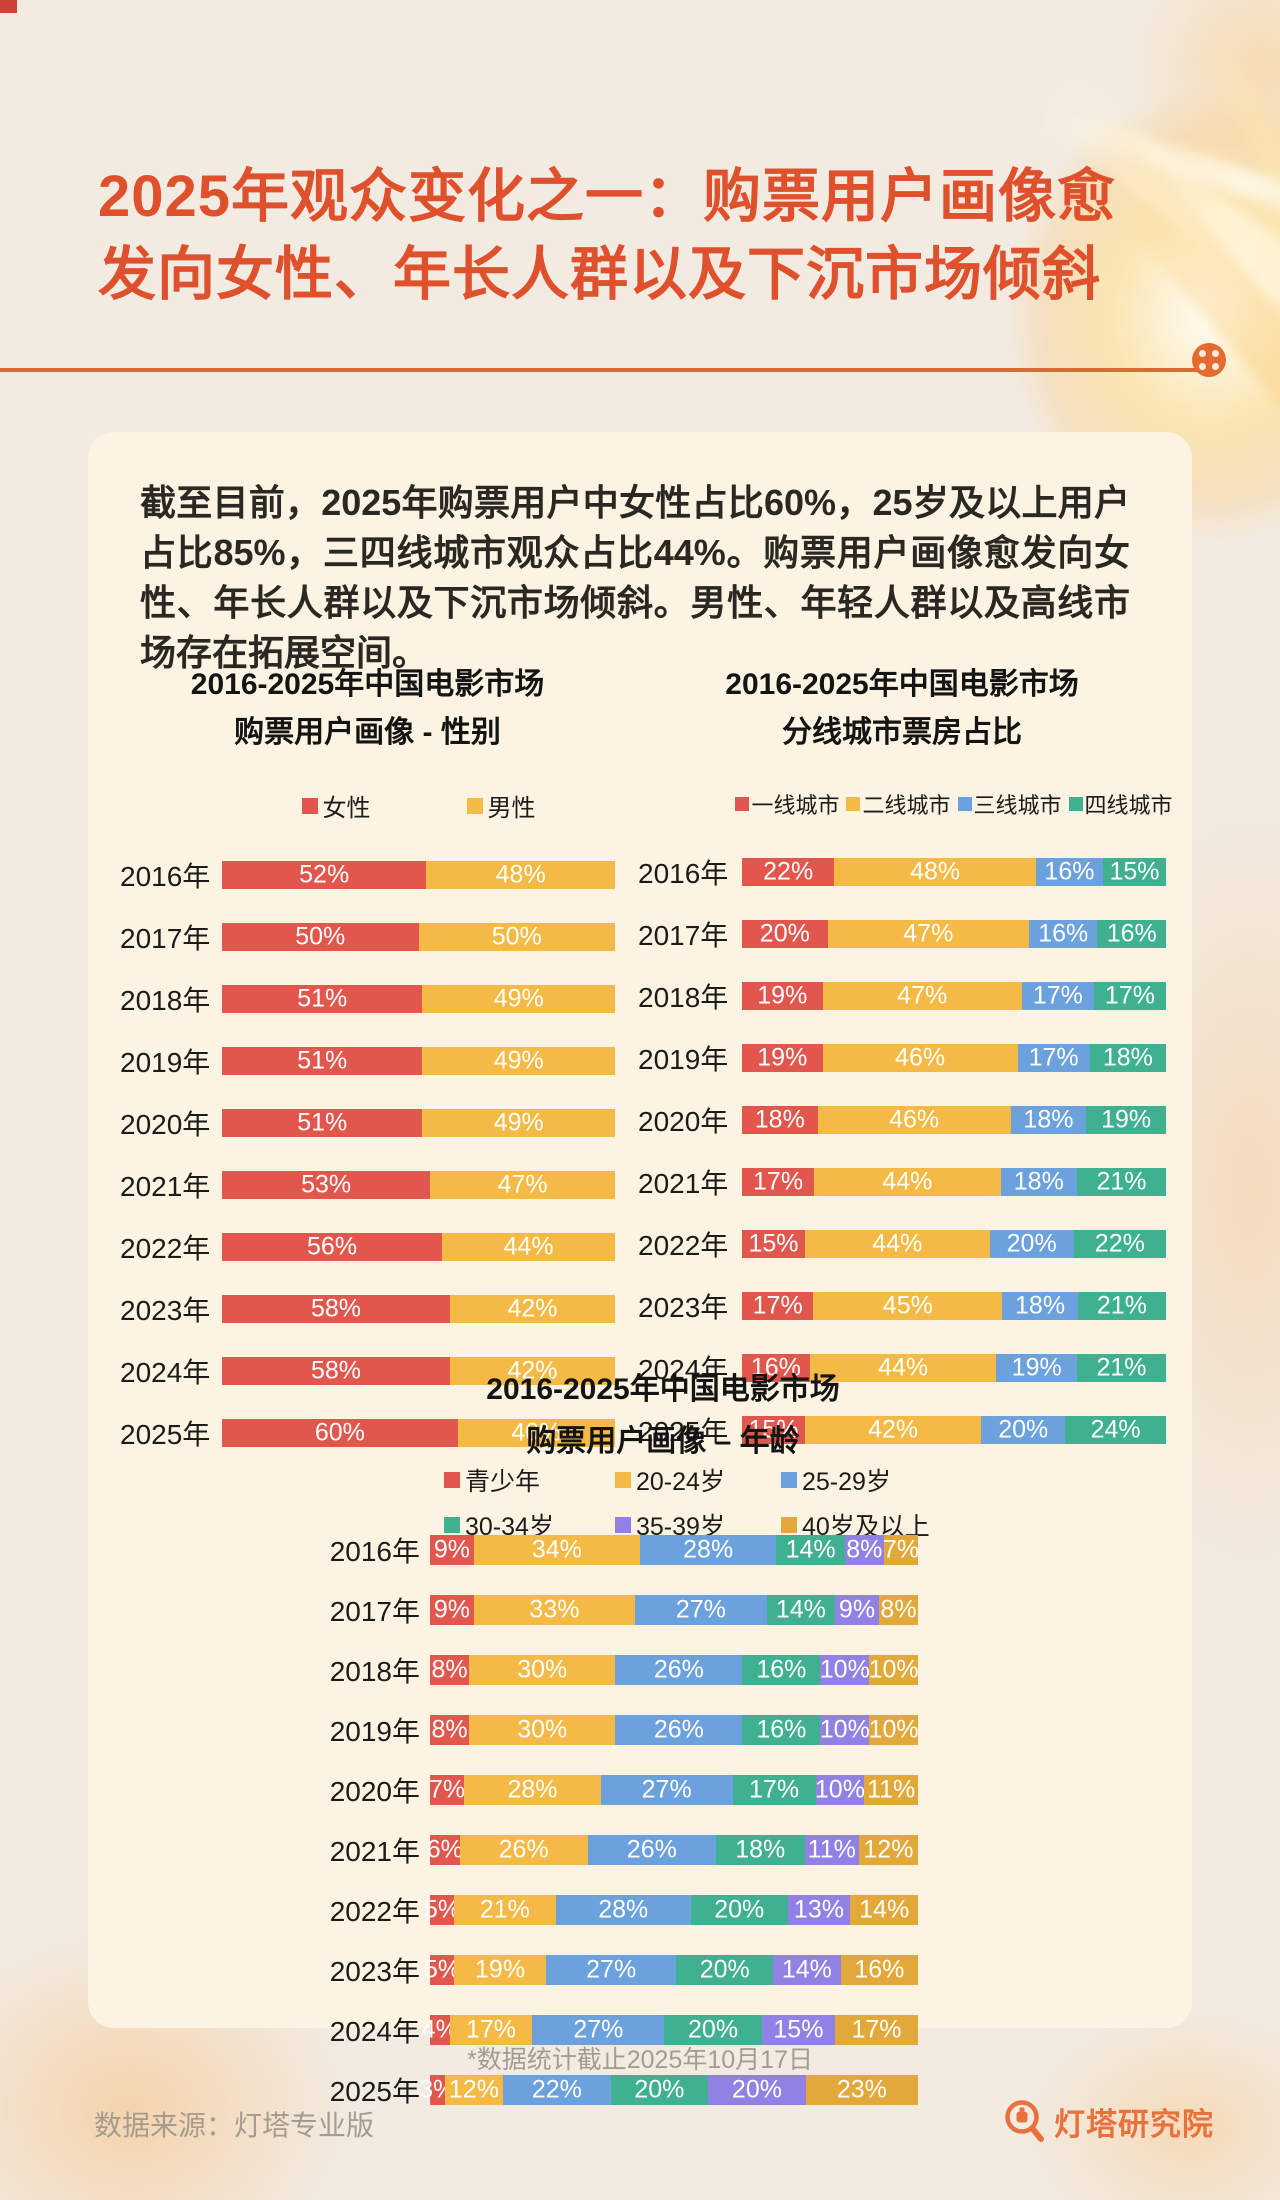 The width and height of the screenshot is (1280, 2200). What do you see at coordinates (374, 1731) in the screenshot?
I see `year-label: 2019年` at bounding box center [374, 1731].